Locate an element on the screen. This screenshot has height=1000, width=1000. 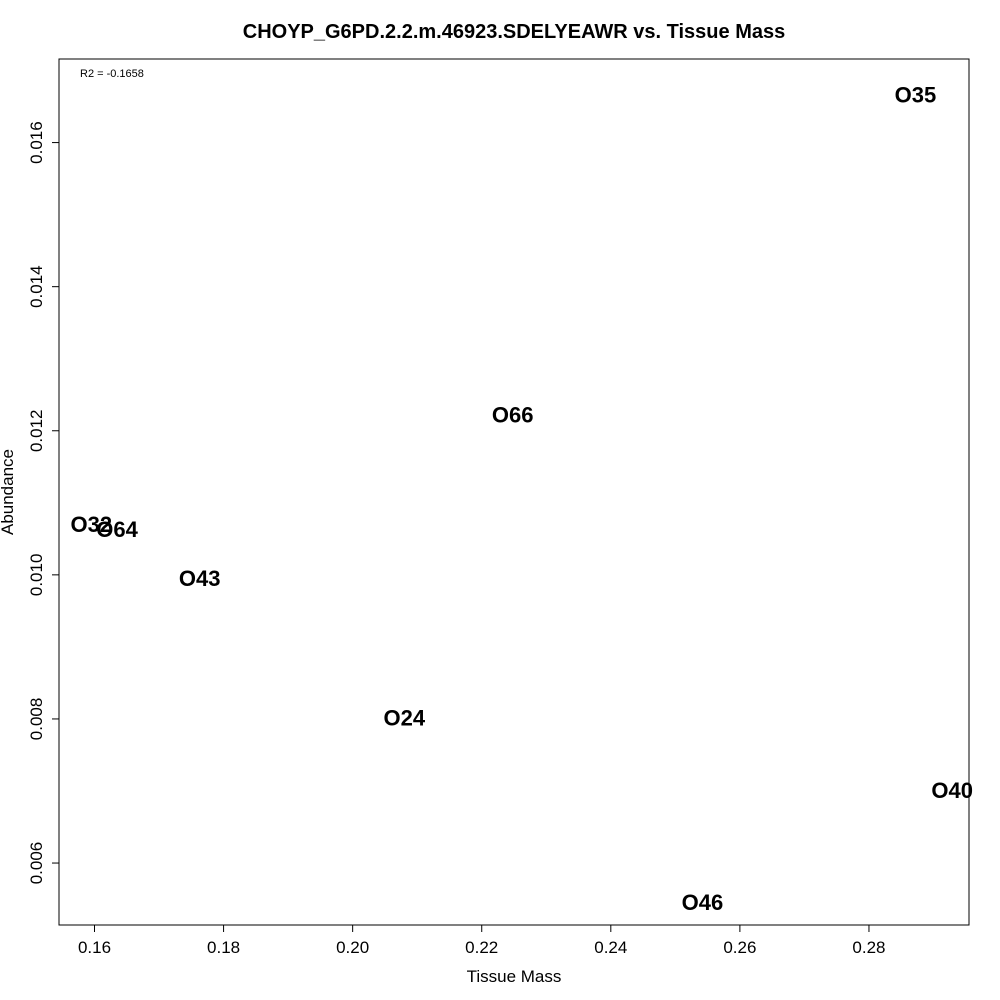
y-tick-label: 0.016 is located at coordinates (36, 142).